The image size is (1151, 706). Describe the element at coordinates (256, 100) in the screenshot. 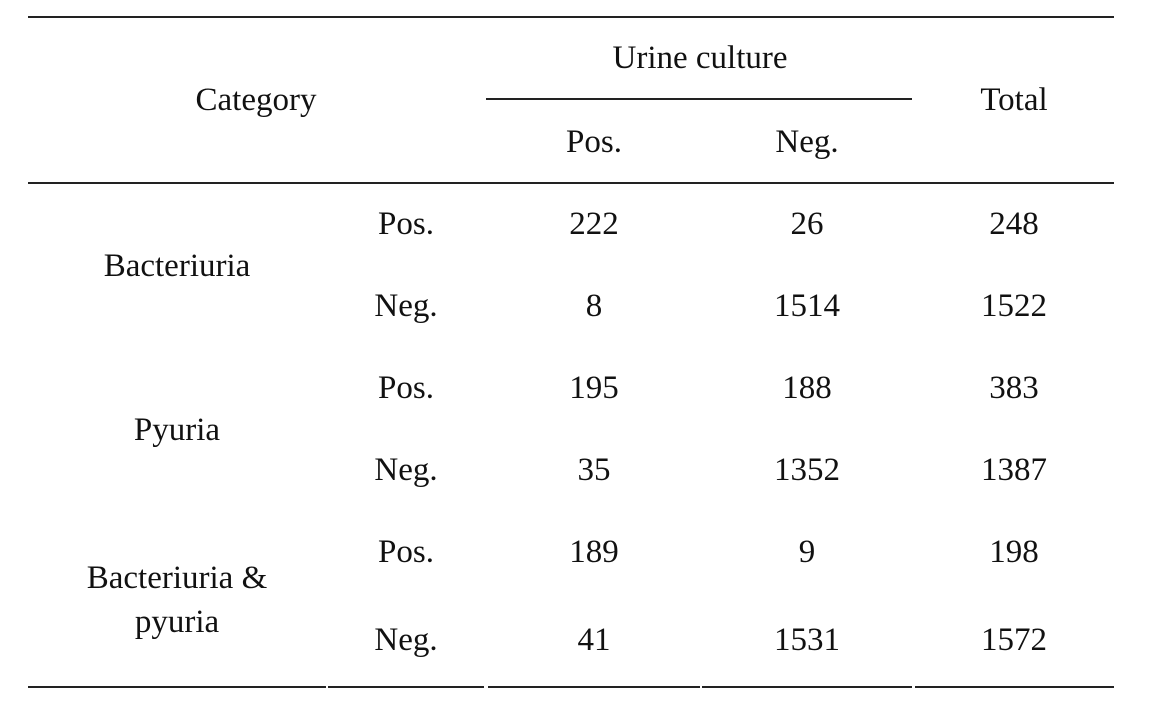

I see `header-category: Category` at that location.